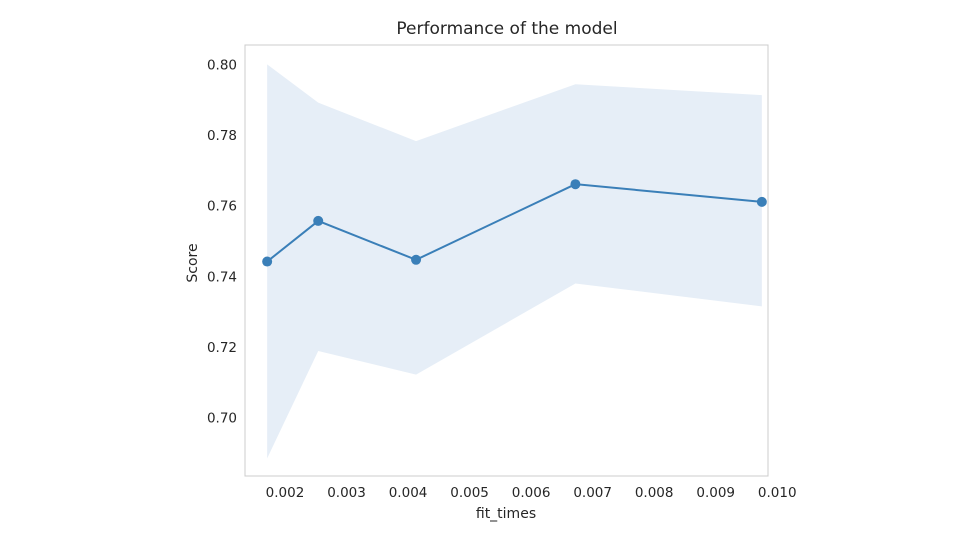 This screenshot has height=540, width=960. What do you see at coordinates (715, 493) in the screenshot?
I see `x-tick-label: 0.009` at bounding box center [715, 493].